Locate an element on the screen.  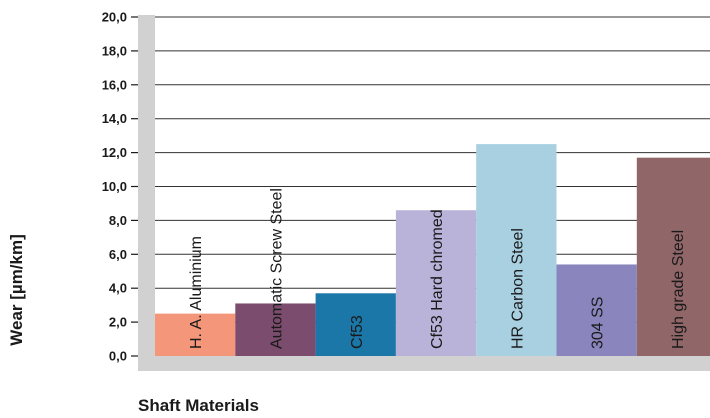
y-tick-label: 18,0 is located at coordinates (114, 50).